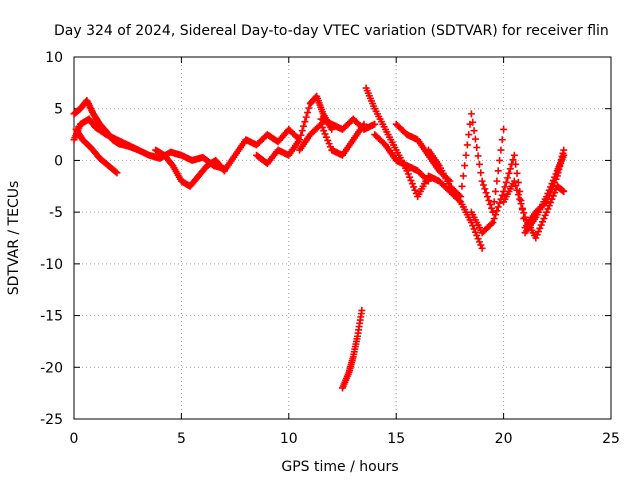 The width and height of the screenshot is (640, 480). I want to click on y-tick-label: -20, so click(51, 368).